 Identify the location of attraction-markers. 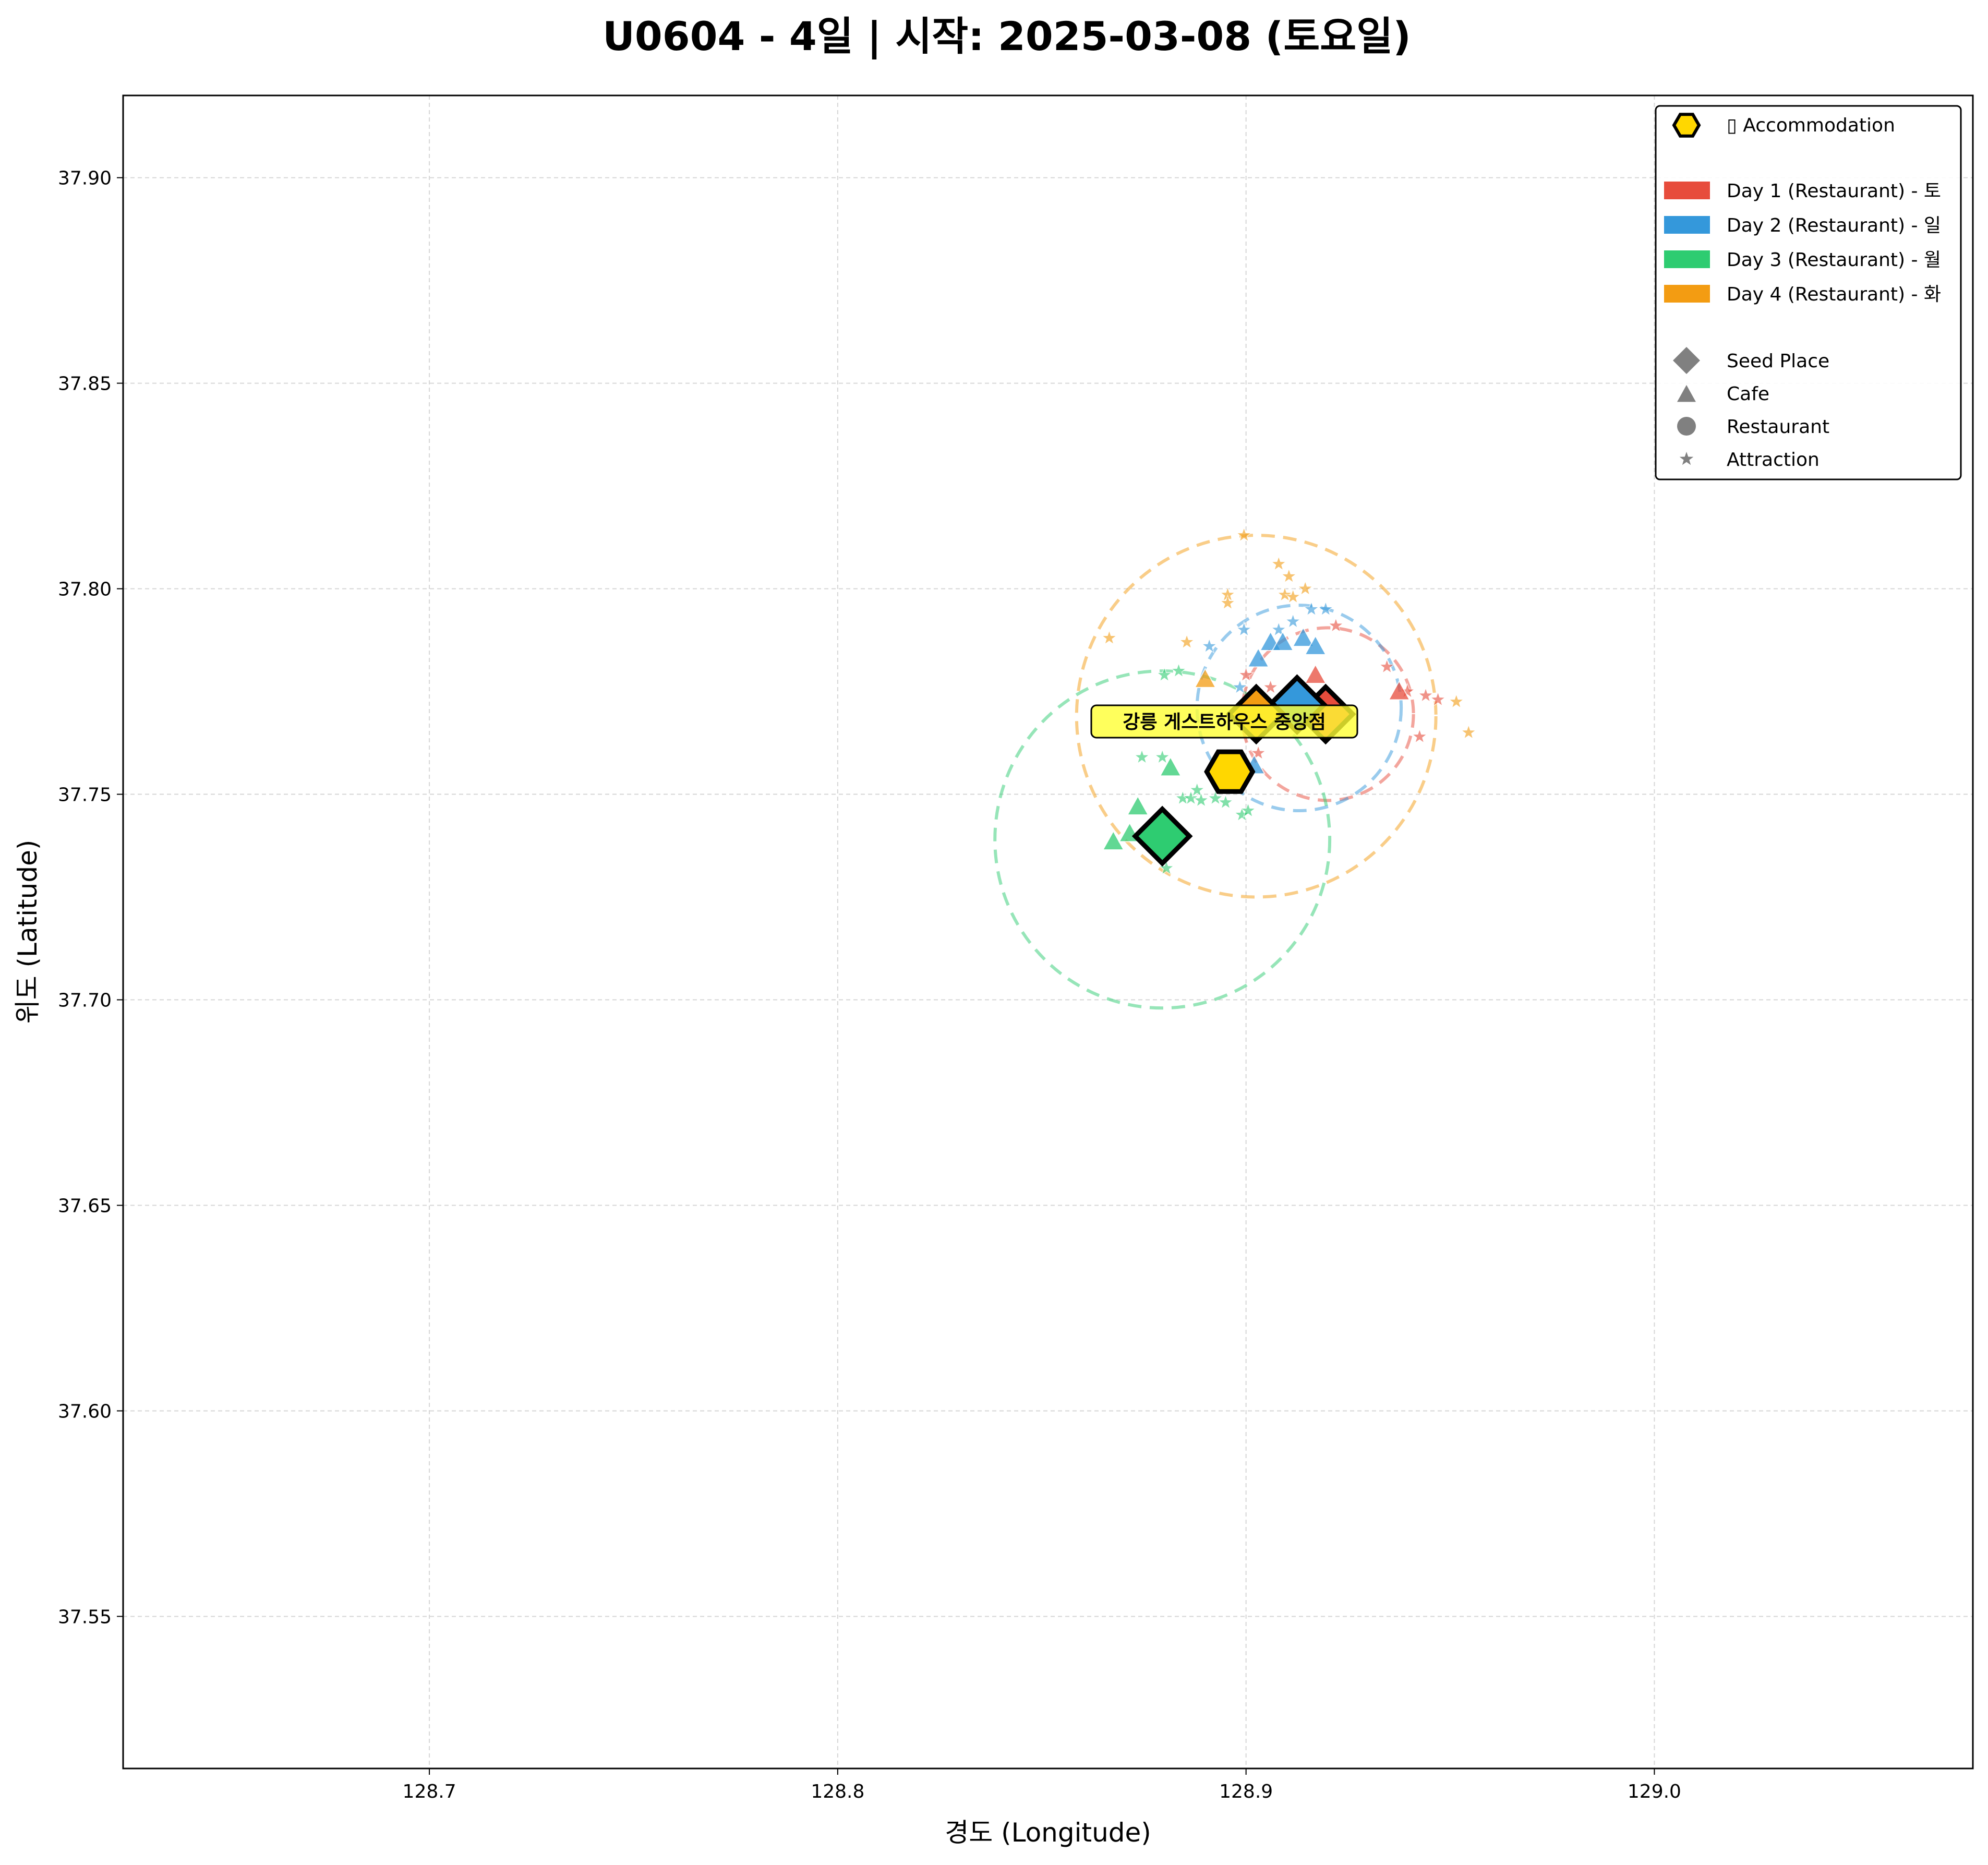
(1289, 701).